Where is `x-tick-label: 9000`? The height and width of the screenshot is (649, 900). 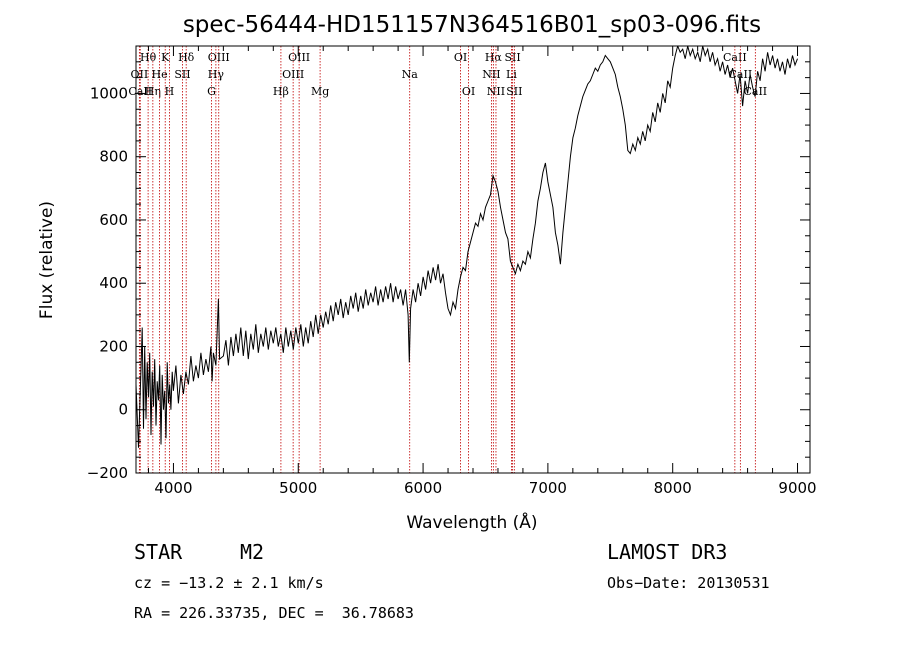 x-tick-label: 9000 is located at coordinates (797, 488).